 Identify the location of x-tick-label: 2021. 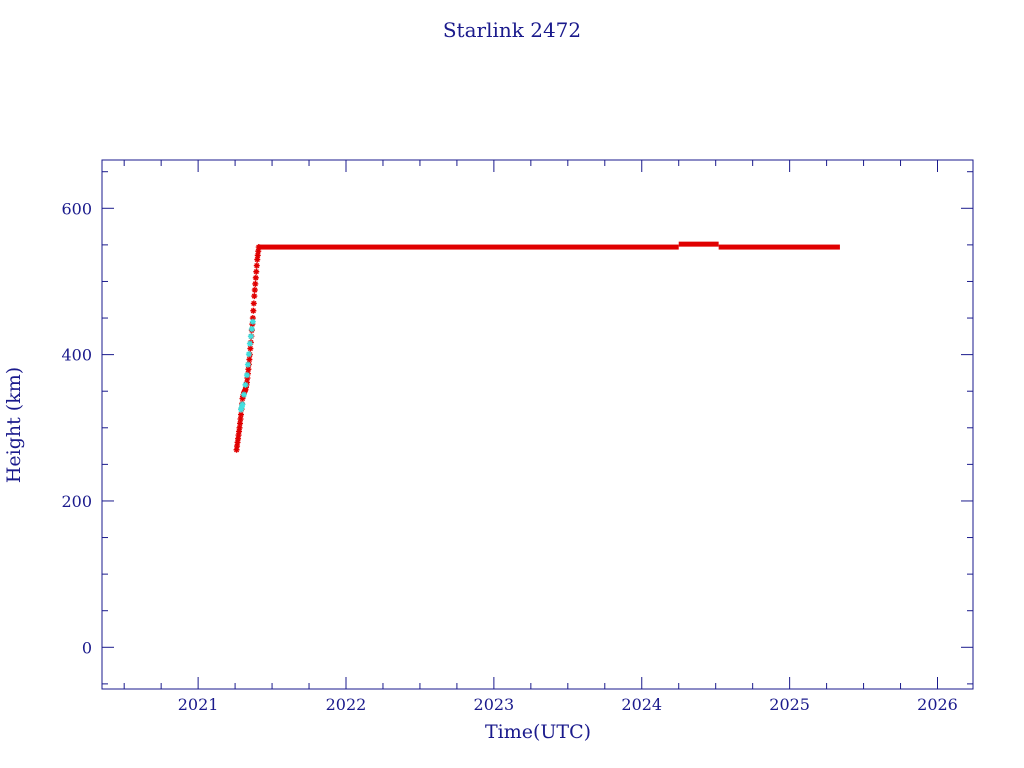
(198, 704).